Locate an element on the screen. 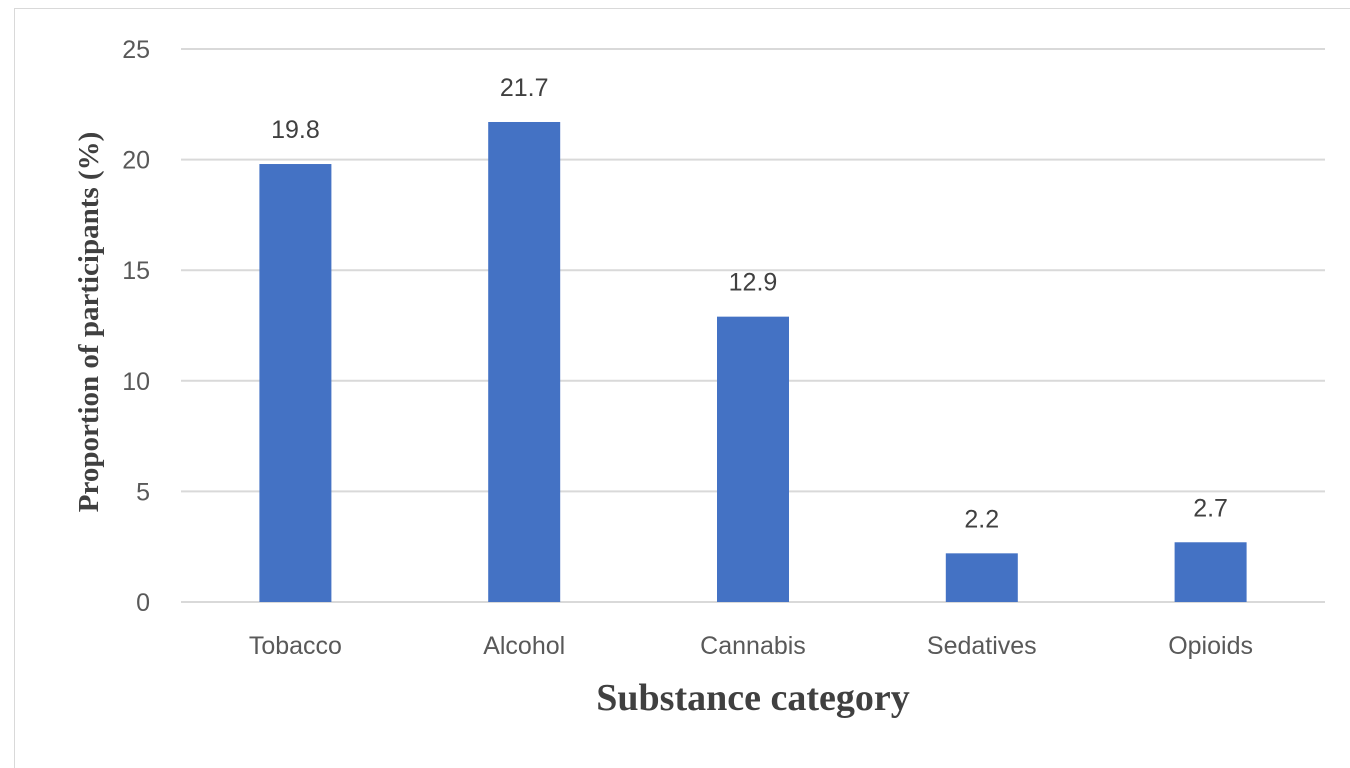 This screenshot has height=768, width=1350. bar-cannabis is located at coordinates (753, 459).